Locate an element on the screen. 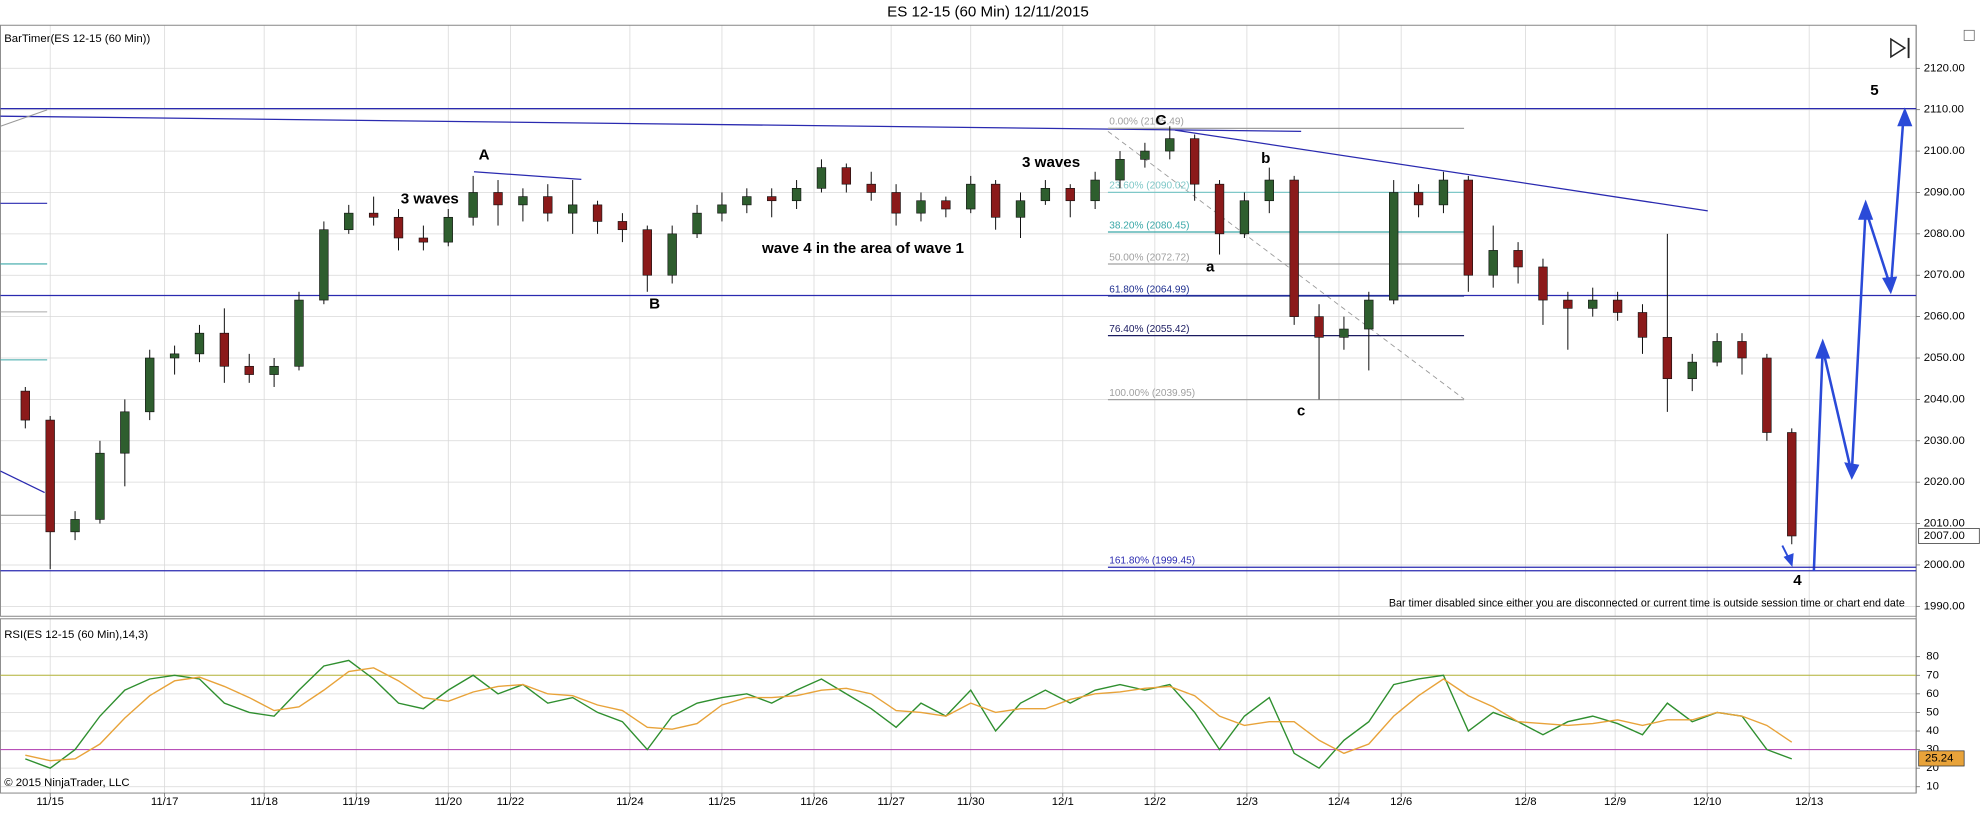  x-tick-label: 11/15 is located at coordinates (50, 802).